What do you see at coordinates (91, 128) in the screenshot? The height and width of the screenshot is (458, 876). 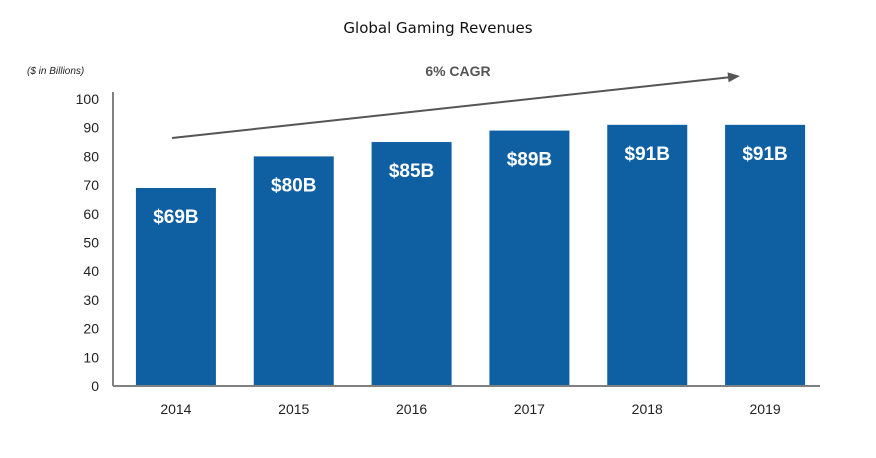 I see `y-tick-label: 90` at bounding box center [91, 128].